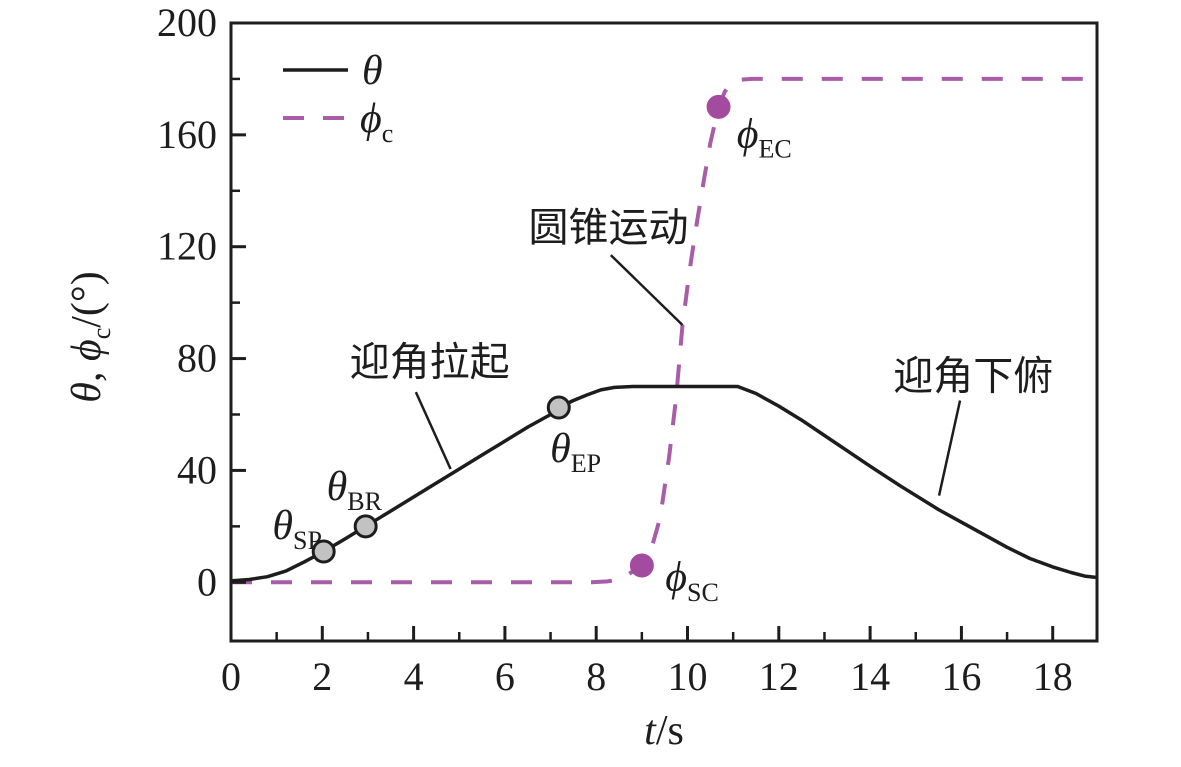 This screenshot has width=1181, height=767. I want to click on x-tick-label: 0, so click(231, 676).